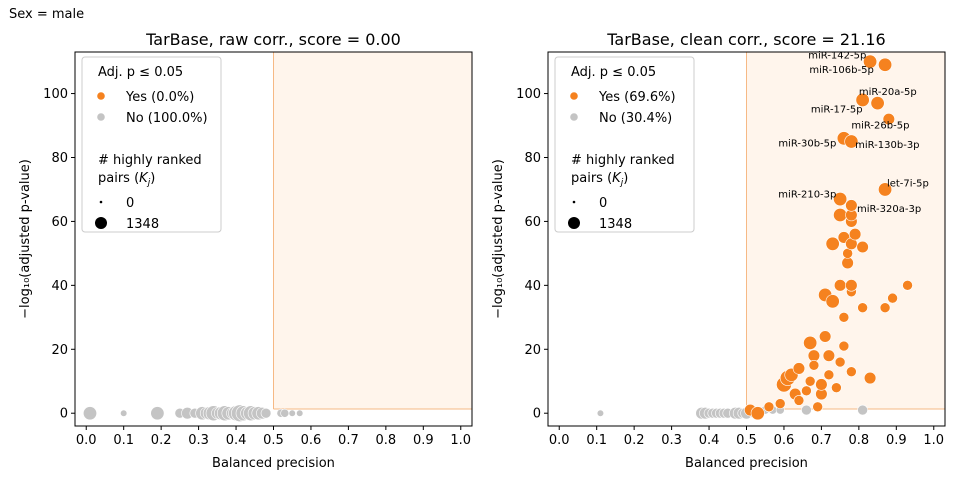 The width and height of the screenshot is (953, 480). Describe the element at coordinates (888, 92) in the screenshot. I see `point-annotation: miR-20a-5p` at that location.